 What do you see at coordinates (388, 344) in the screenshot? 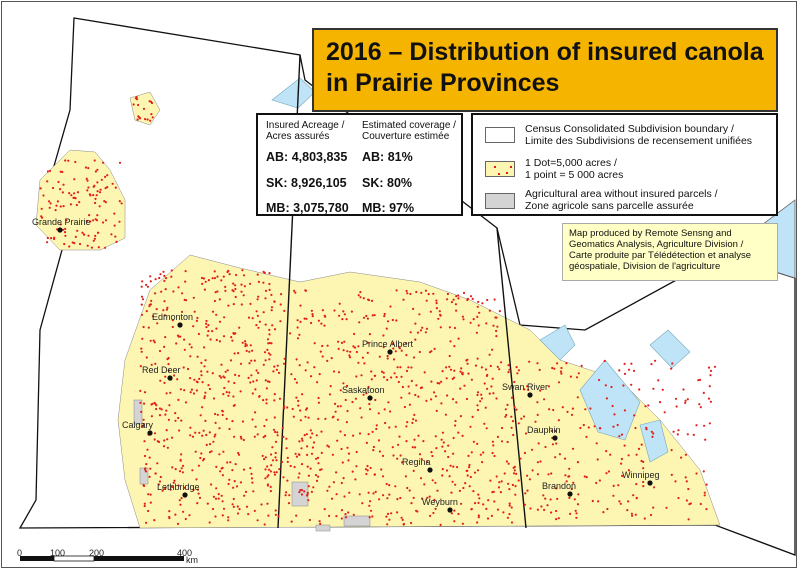
I see `city-label: Prince Albert` at bounding box center [388, 344].